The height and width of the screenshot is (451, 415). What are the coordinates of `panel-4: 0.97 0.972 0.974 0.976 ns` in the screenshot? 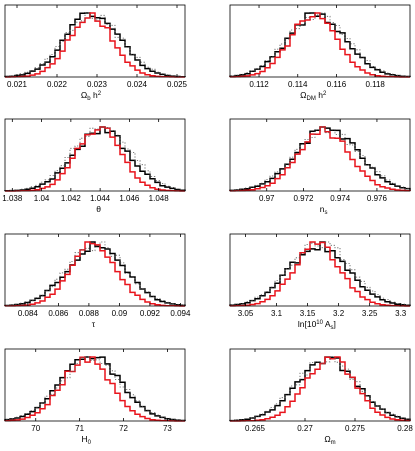 It's located at (320, 167).